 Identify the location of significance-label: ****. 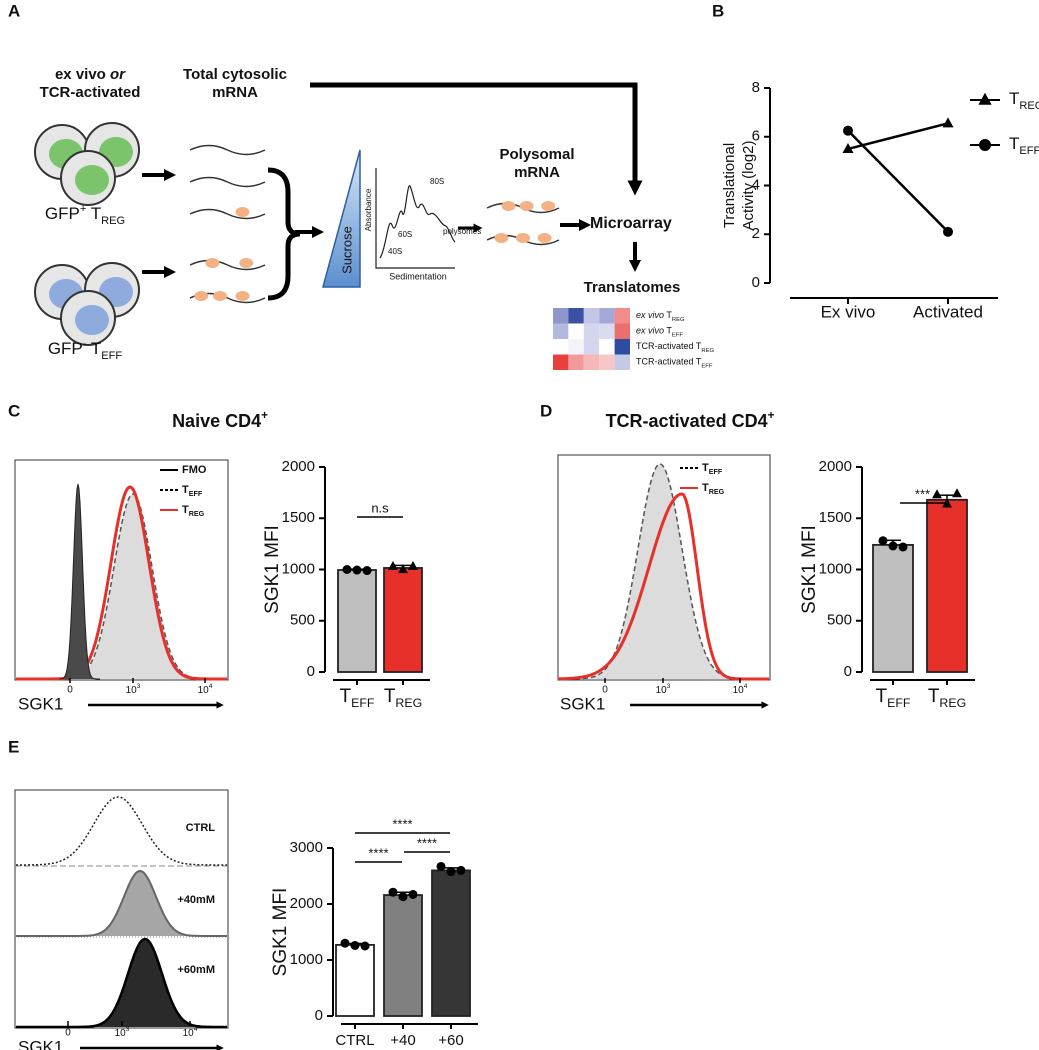
(402, 823).